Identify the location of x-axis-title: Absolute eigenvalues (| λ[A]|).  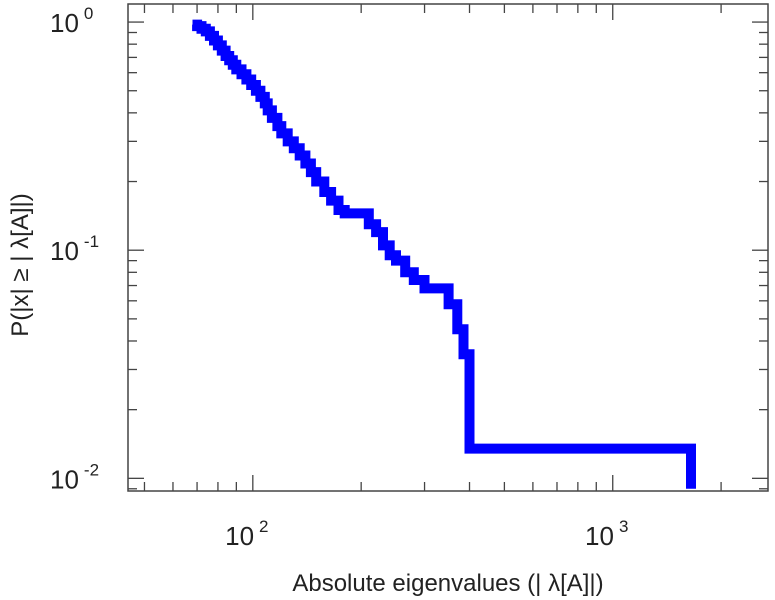
(447, 583).